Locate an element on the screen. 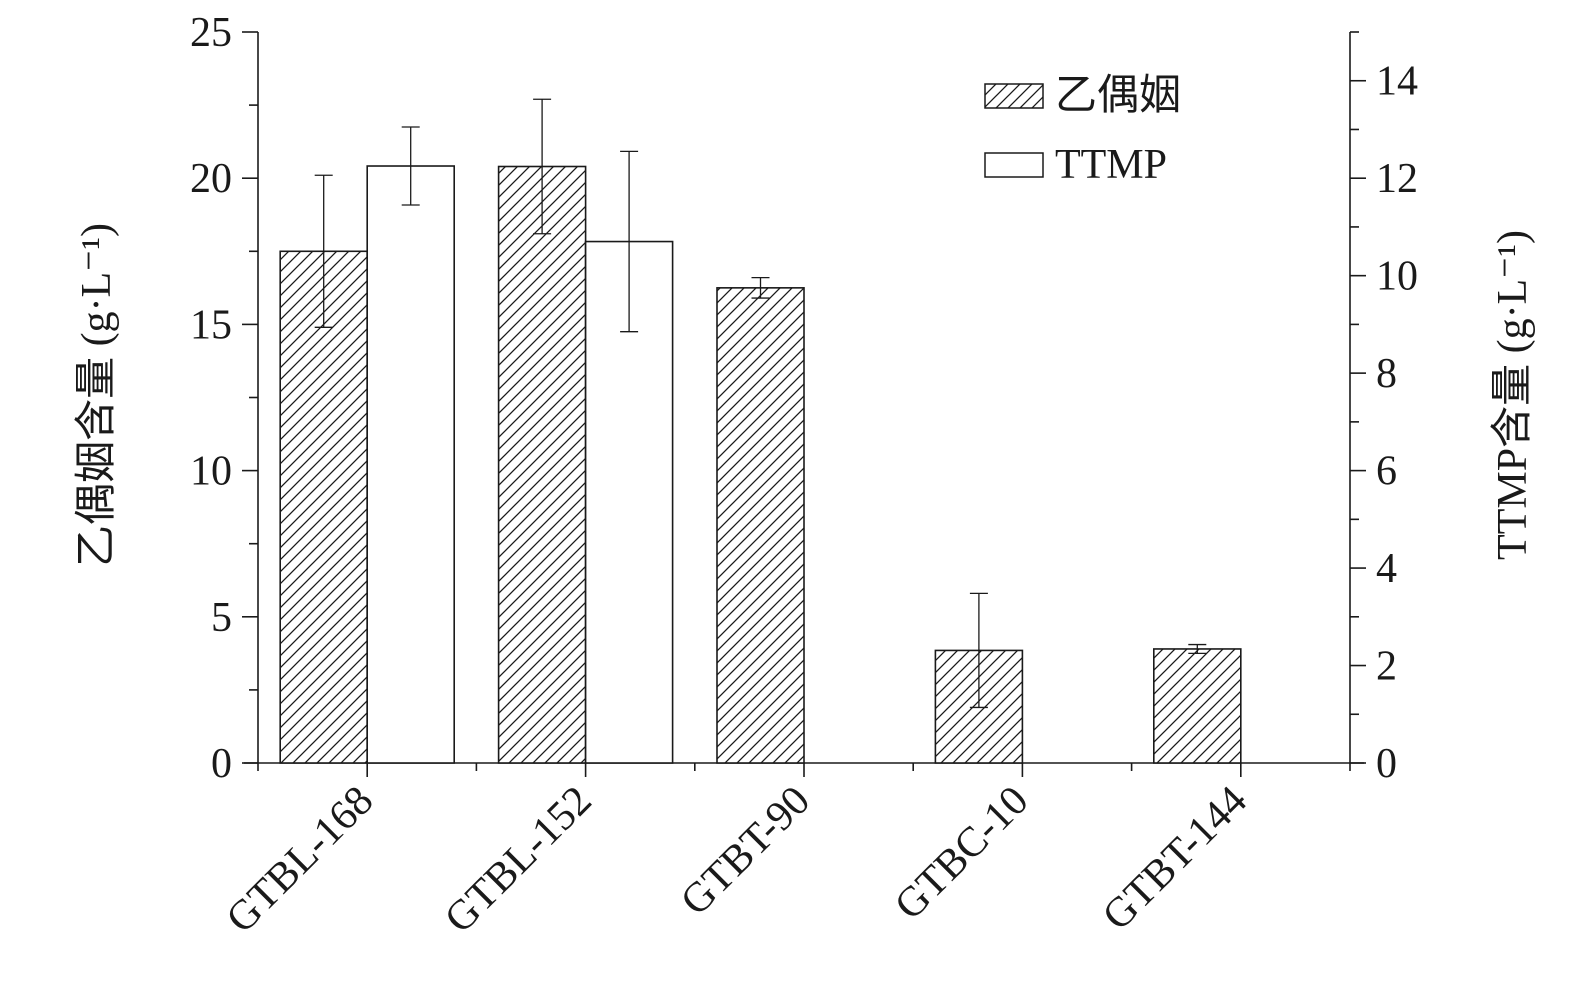 The height and width of the screenshot is (1001, 1575). right-tick-label: 12 is located at coordinates (1397, 179).